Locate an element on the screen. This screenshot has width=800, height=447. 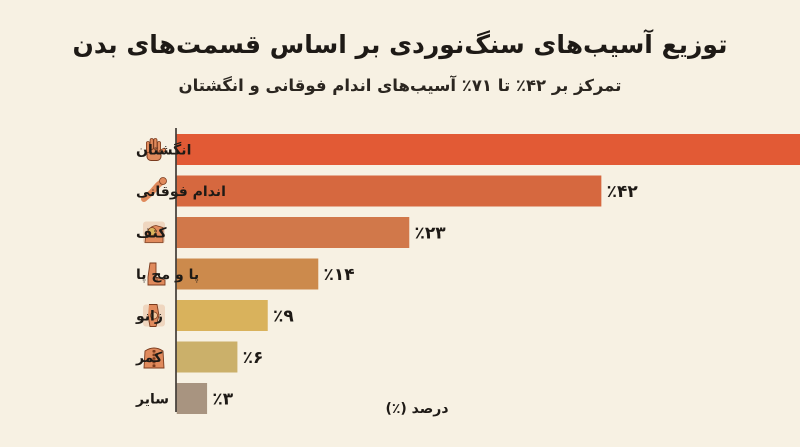
x-axis-label: درصد (٪) is located at coordinates (417, 409).